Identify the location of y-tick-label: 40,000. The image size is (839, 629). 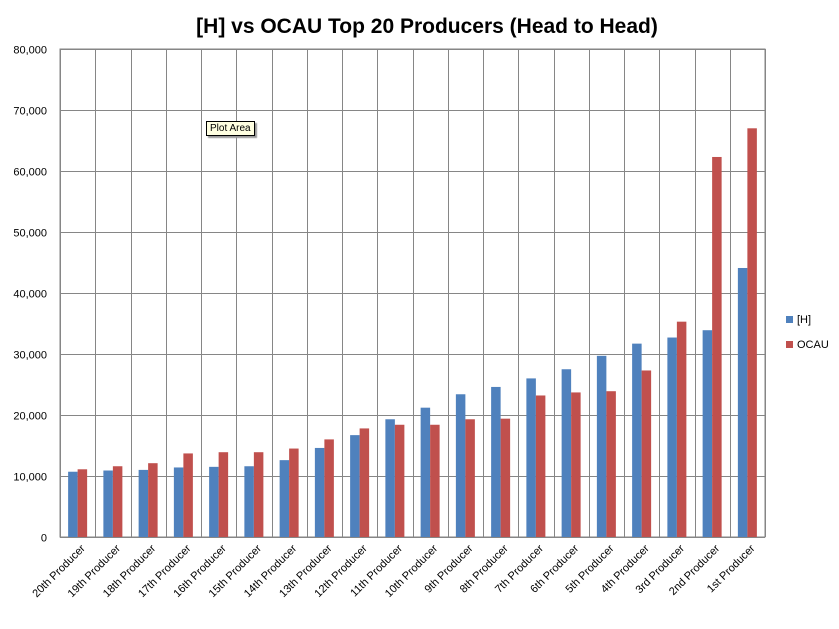
(30, 295).